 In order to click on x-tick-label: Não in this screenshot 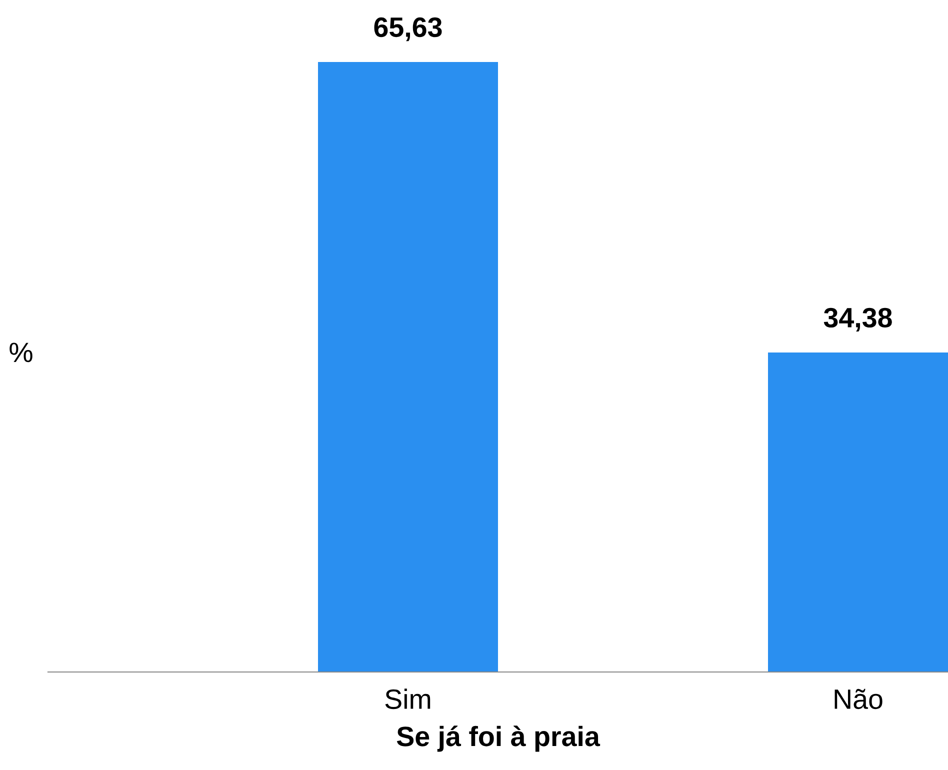, I will do `click(858, 699)`.